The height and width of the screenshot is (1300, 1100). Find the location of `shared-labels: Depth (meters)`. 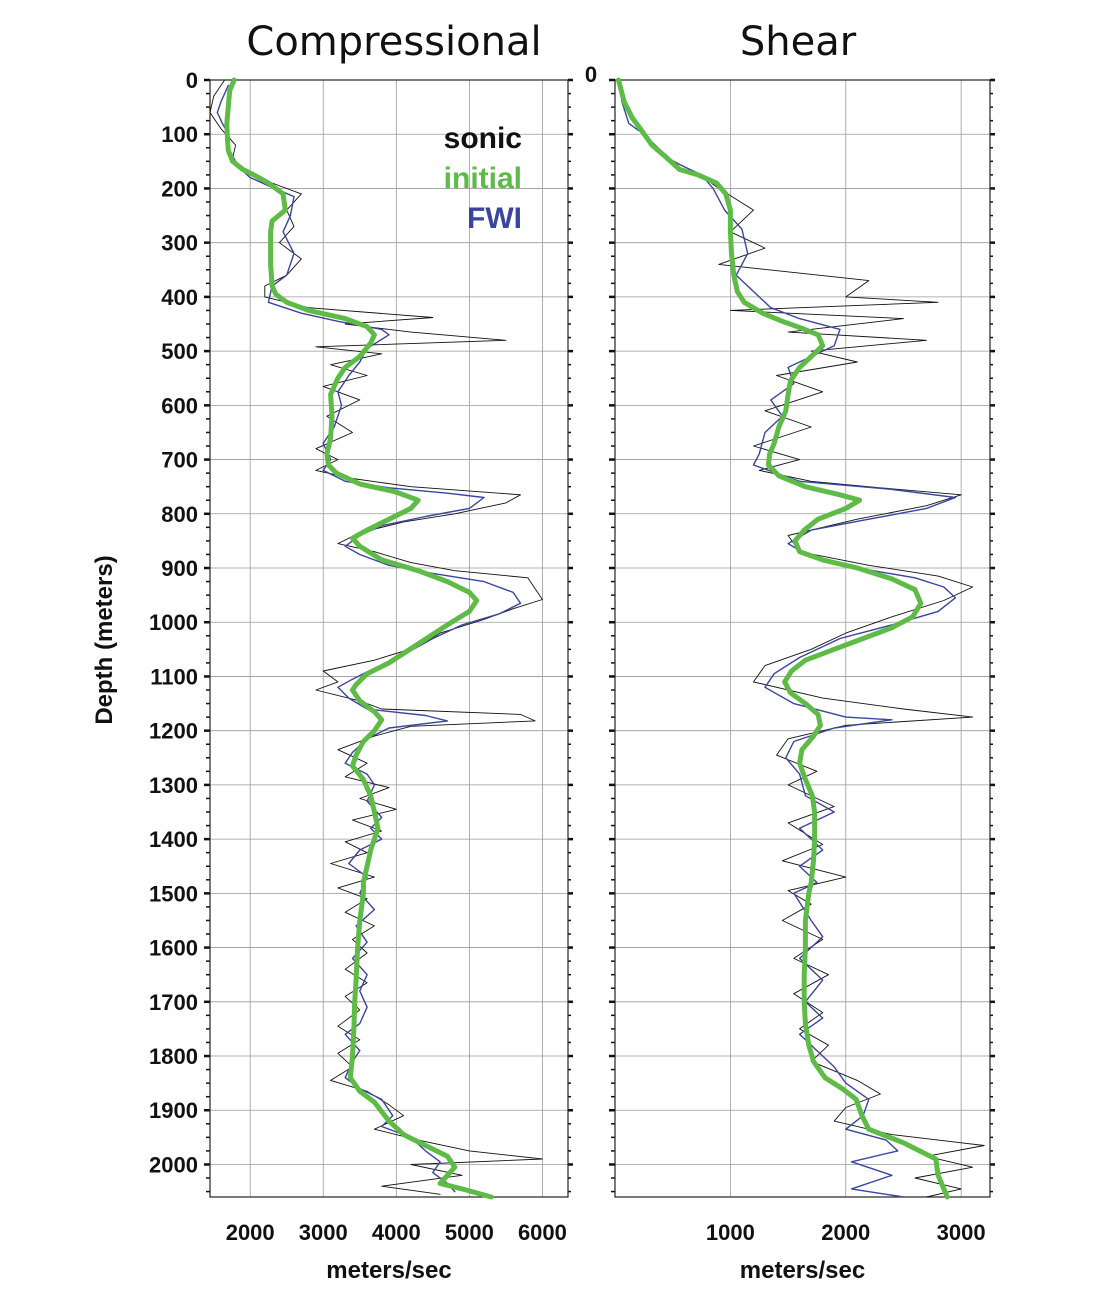

shared-labels: Depth (meters) is located at coordinates (104, 639).